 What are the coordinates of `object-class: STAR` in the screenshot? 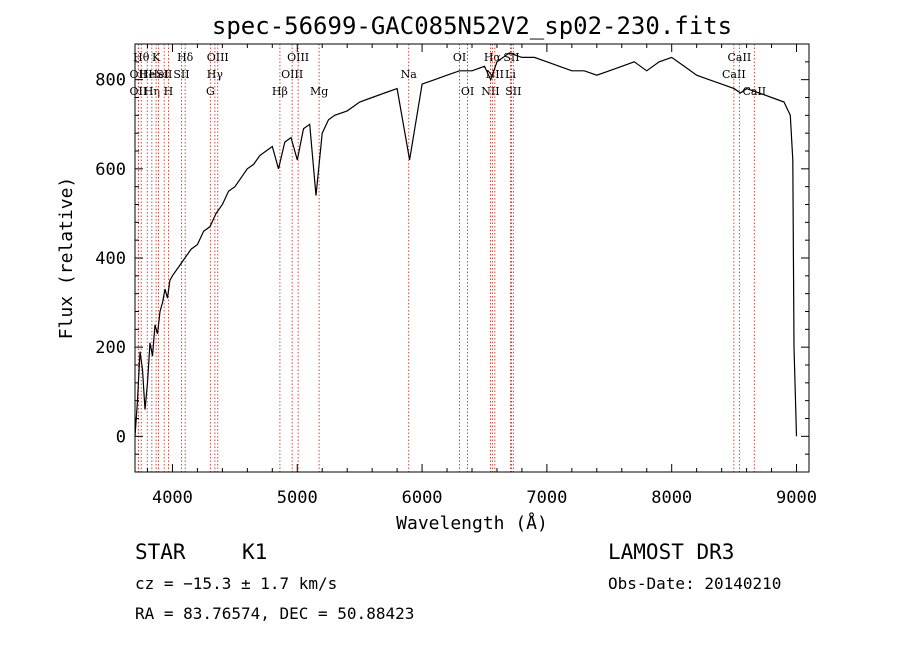 It's located at (160, 552).